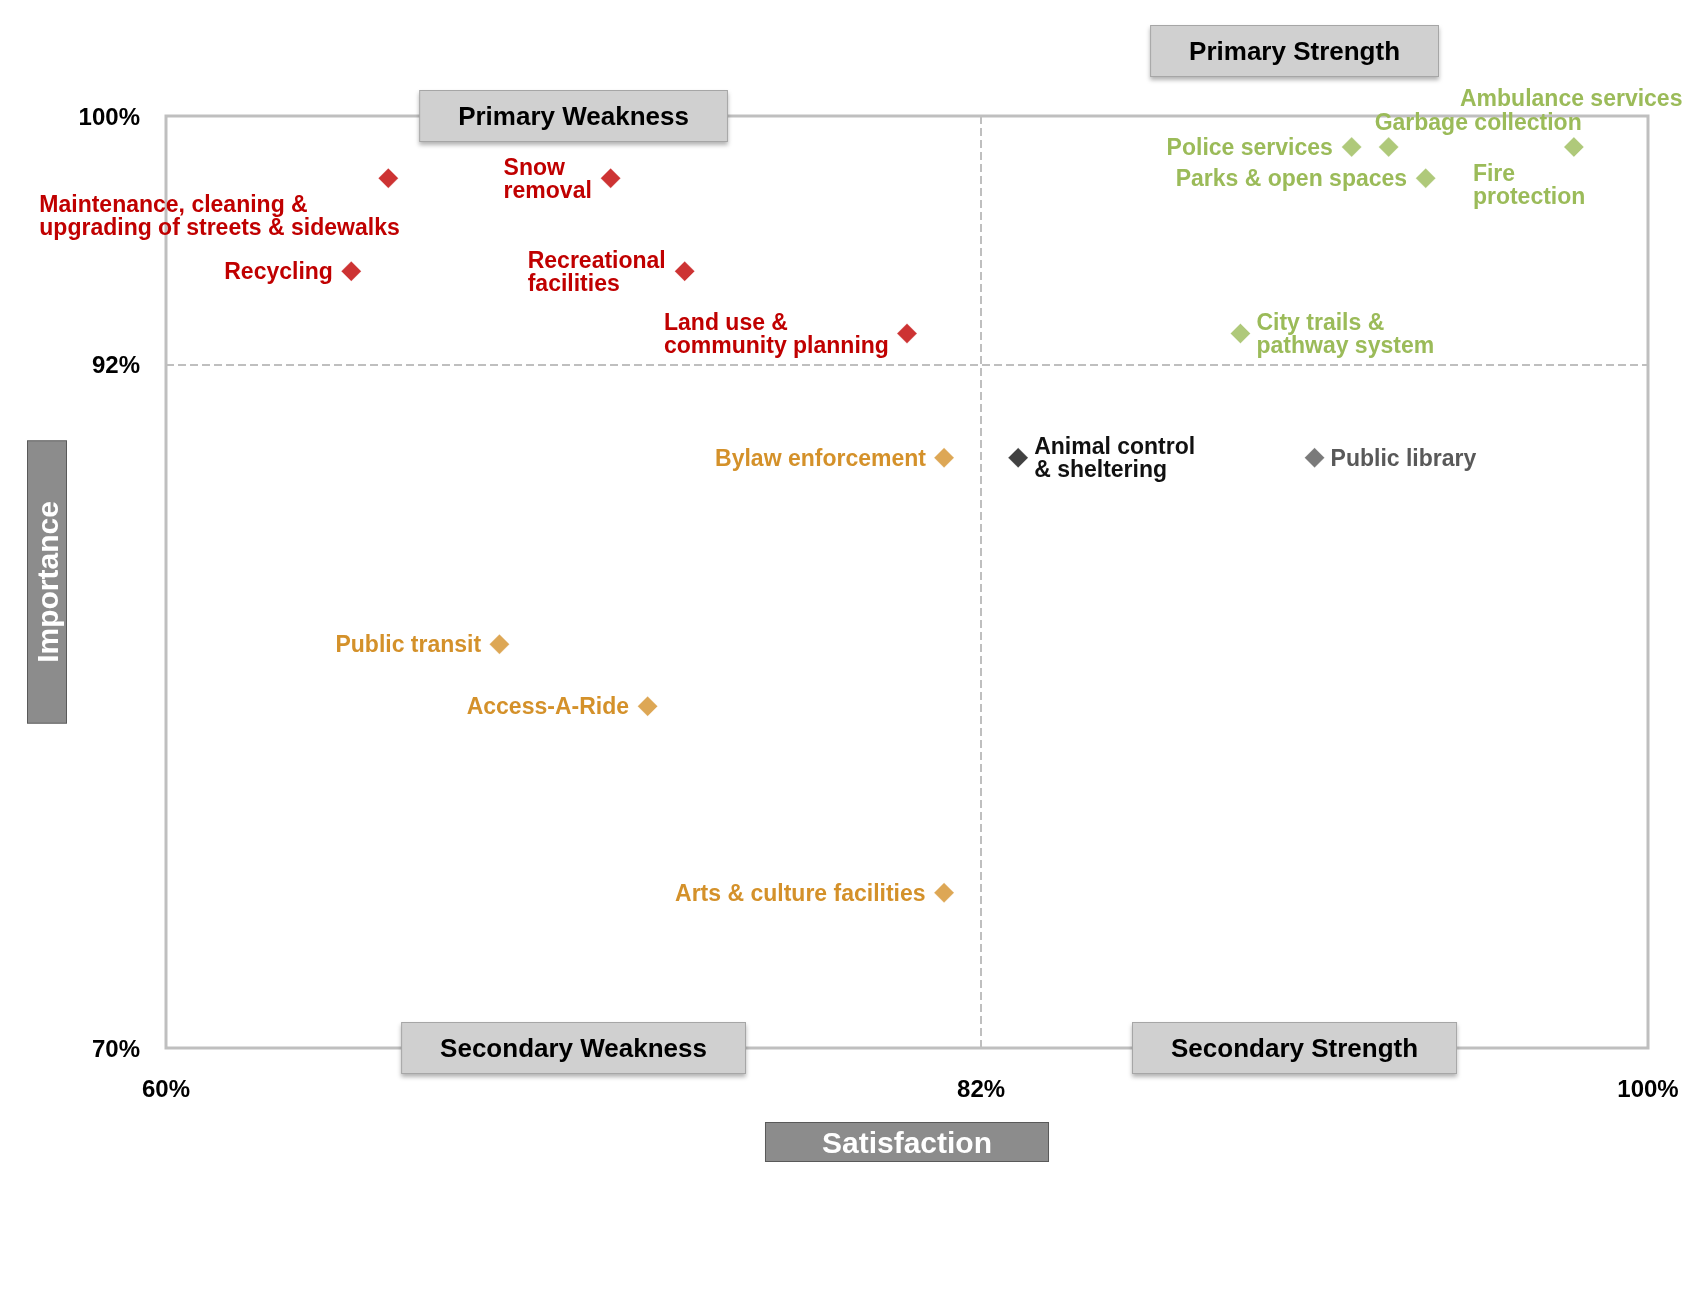 The width and height of the screenshot is (1705, 1290). Describe the element at coordinates (821, 457) in the screenshot. I see `annotation: Bylaw enforcement` at that location.